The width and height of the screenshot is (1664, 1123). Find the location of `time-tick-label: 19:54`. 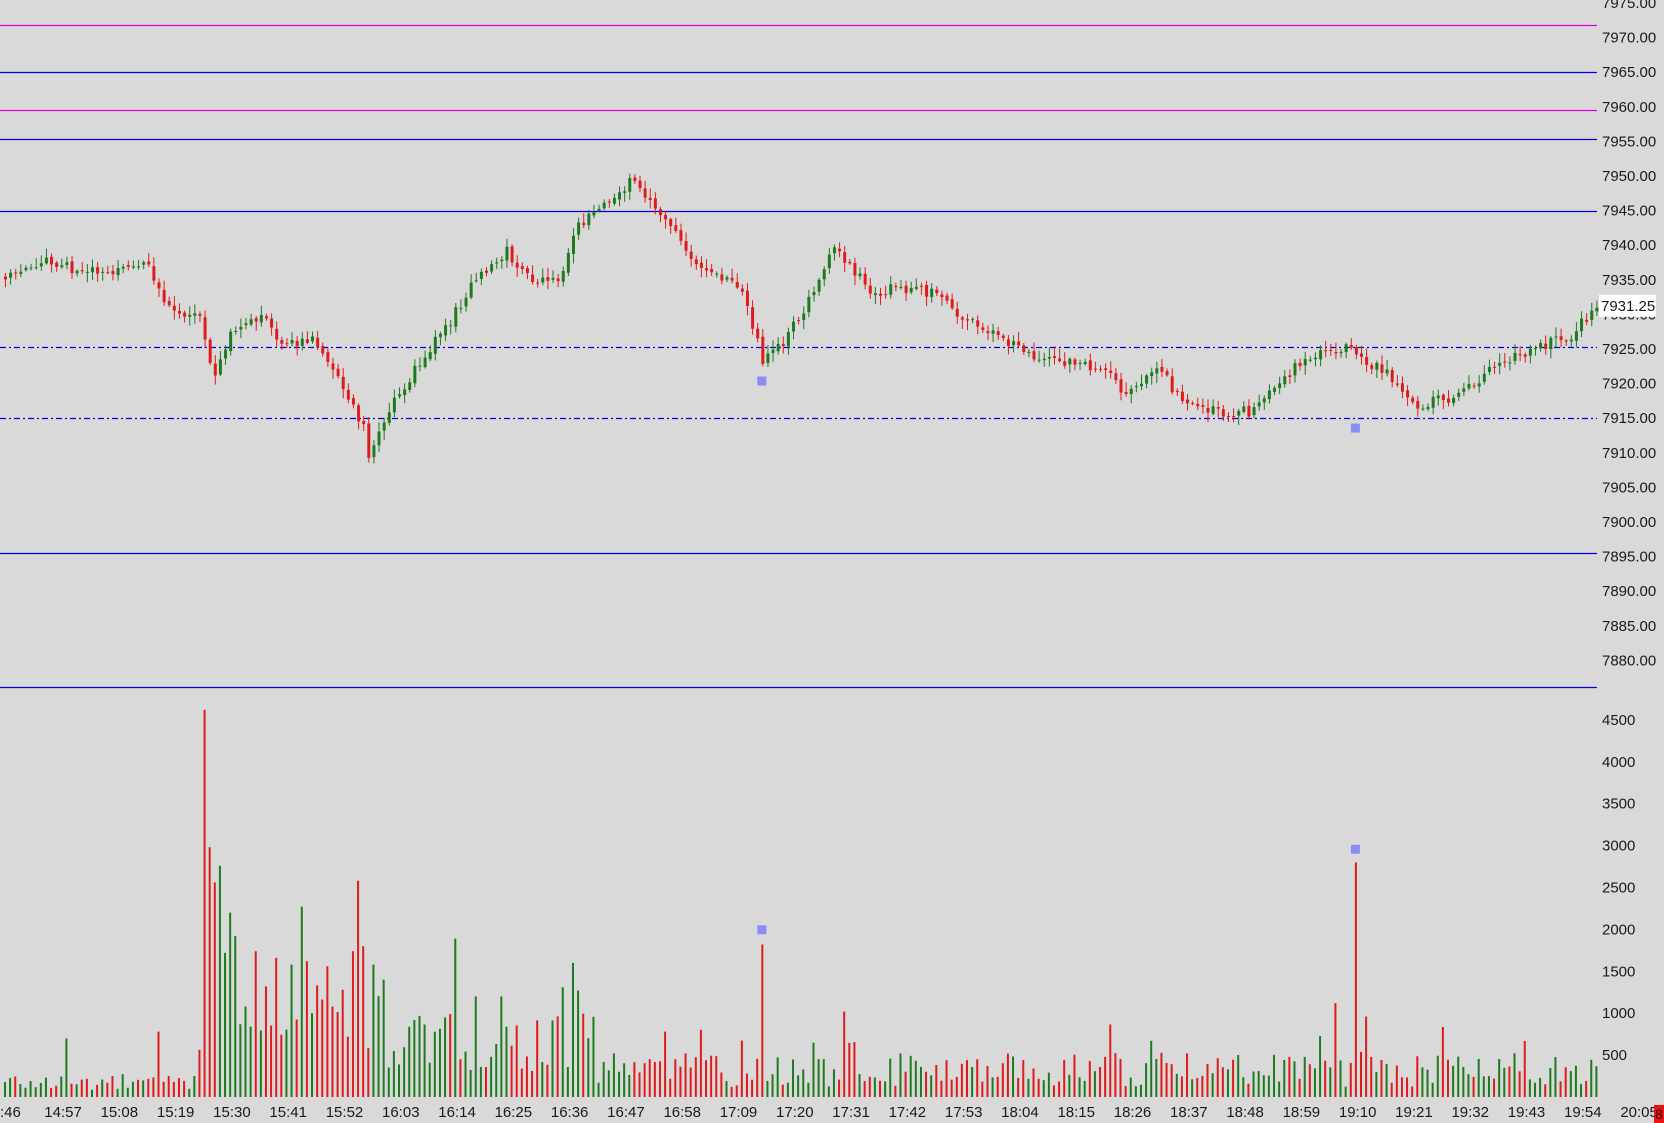

time-tick-label: 19:54 is located at coordinates (1583, 1112).